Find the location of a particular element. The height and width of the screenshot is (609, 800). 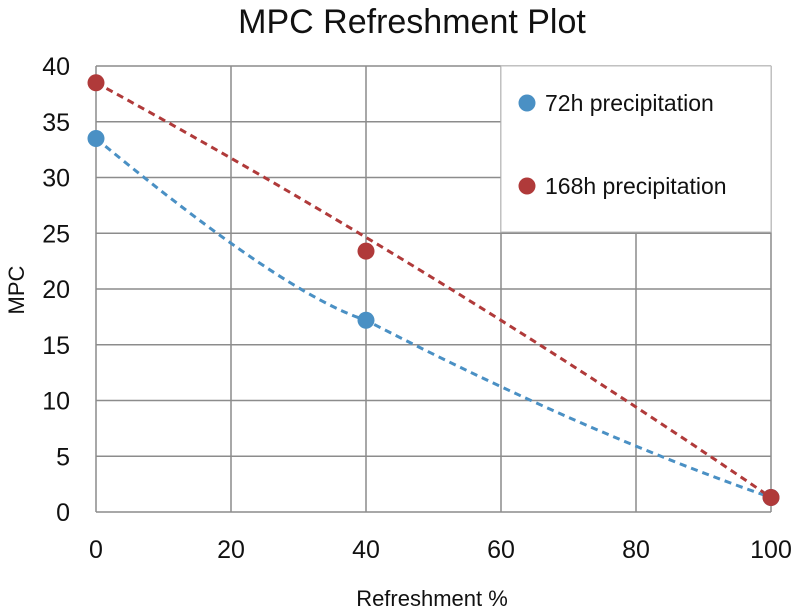

y-tick-label: 10 is located at coordinates (56, 402).